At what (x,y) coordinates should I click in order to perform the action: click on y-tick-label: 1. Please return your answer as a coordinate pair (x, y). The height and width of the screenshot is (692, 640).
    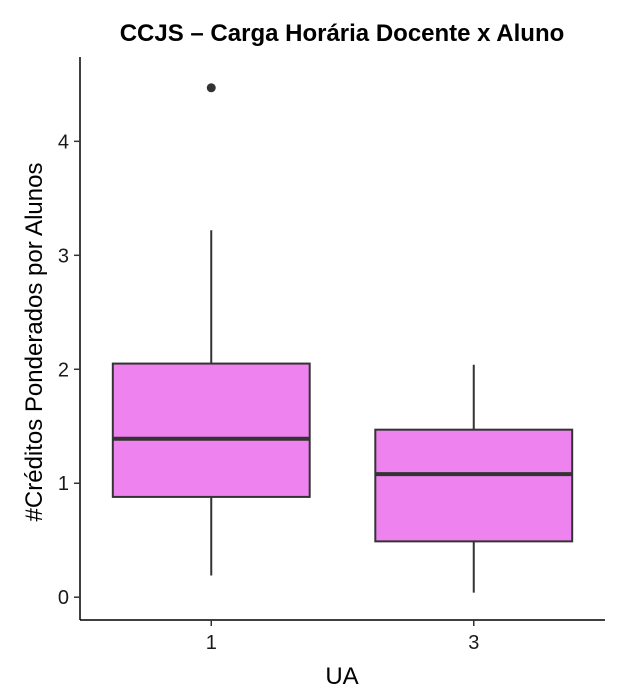
    Looking at the image, I should click on (63, 484).